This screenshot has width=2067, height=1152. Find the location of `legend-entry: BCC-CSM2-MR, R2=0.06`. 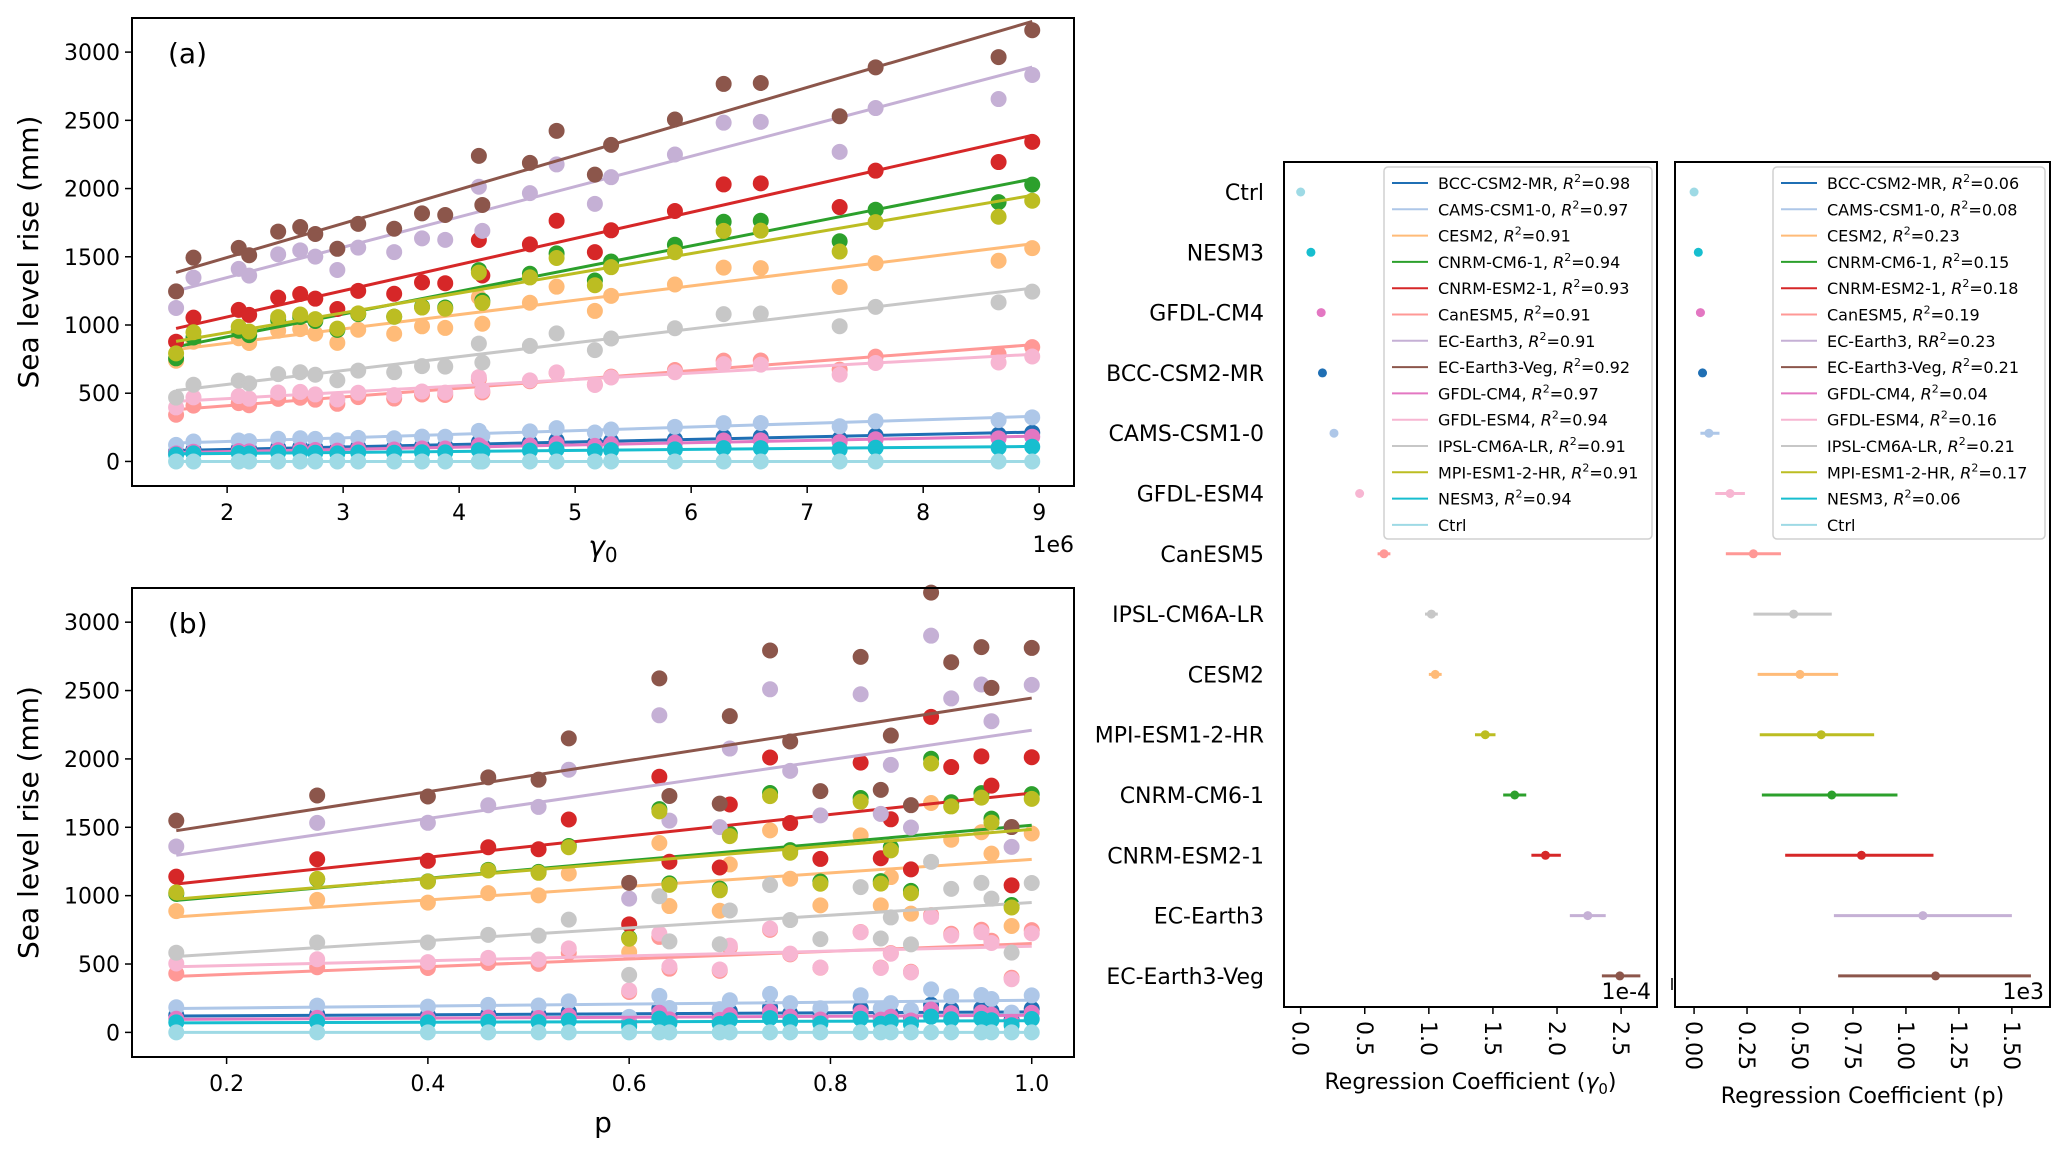

legend-entry: BCC-CSM2-MR, R2=0.06 is located at coordinates (1923, 182).